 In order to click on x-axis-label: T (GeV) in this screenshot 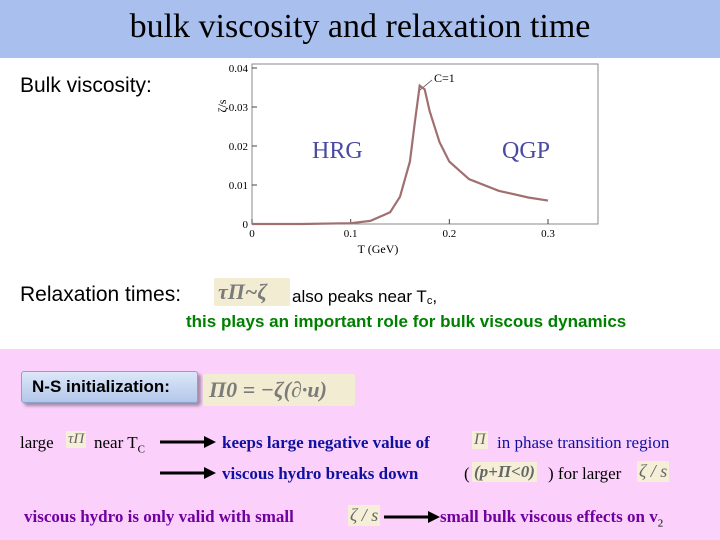, I will do `click(378, 249)`.